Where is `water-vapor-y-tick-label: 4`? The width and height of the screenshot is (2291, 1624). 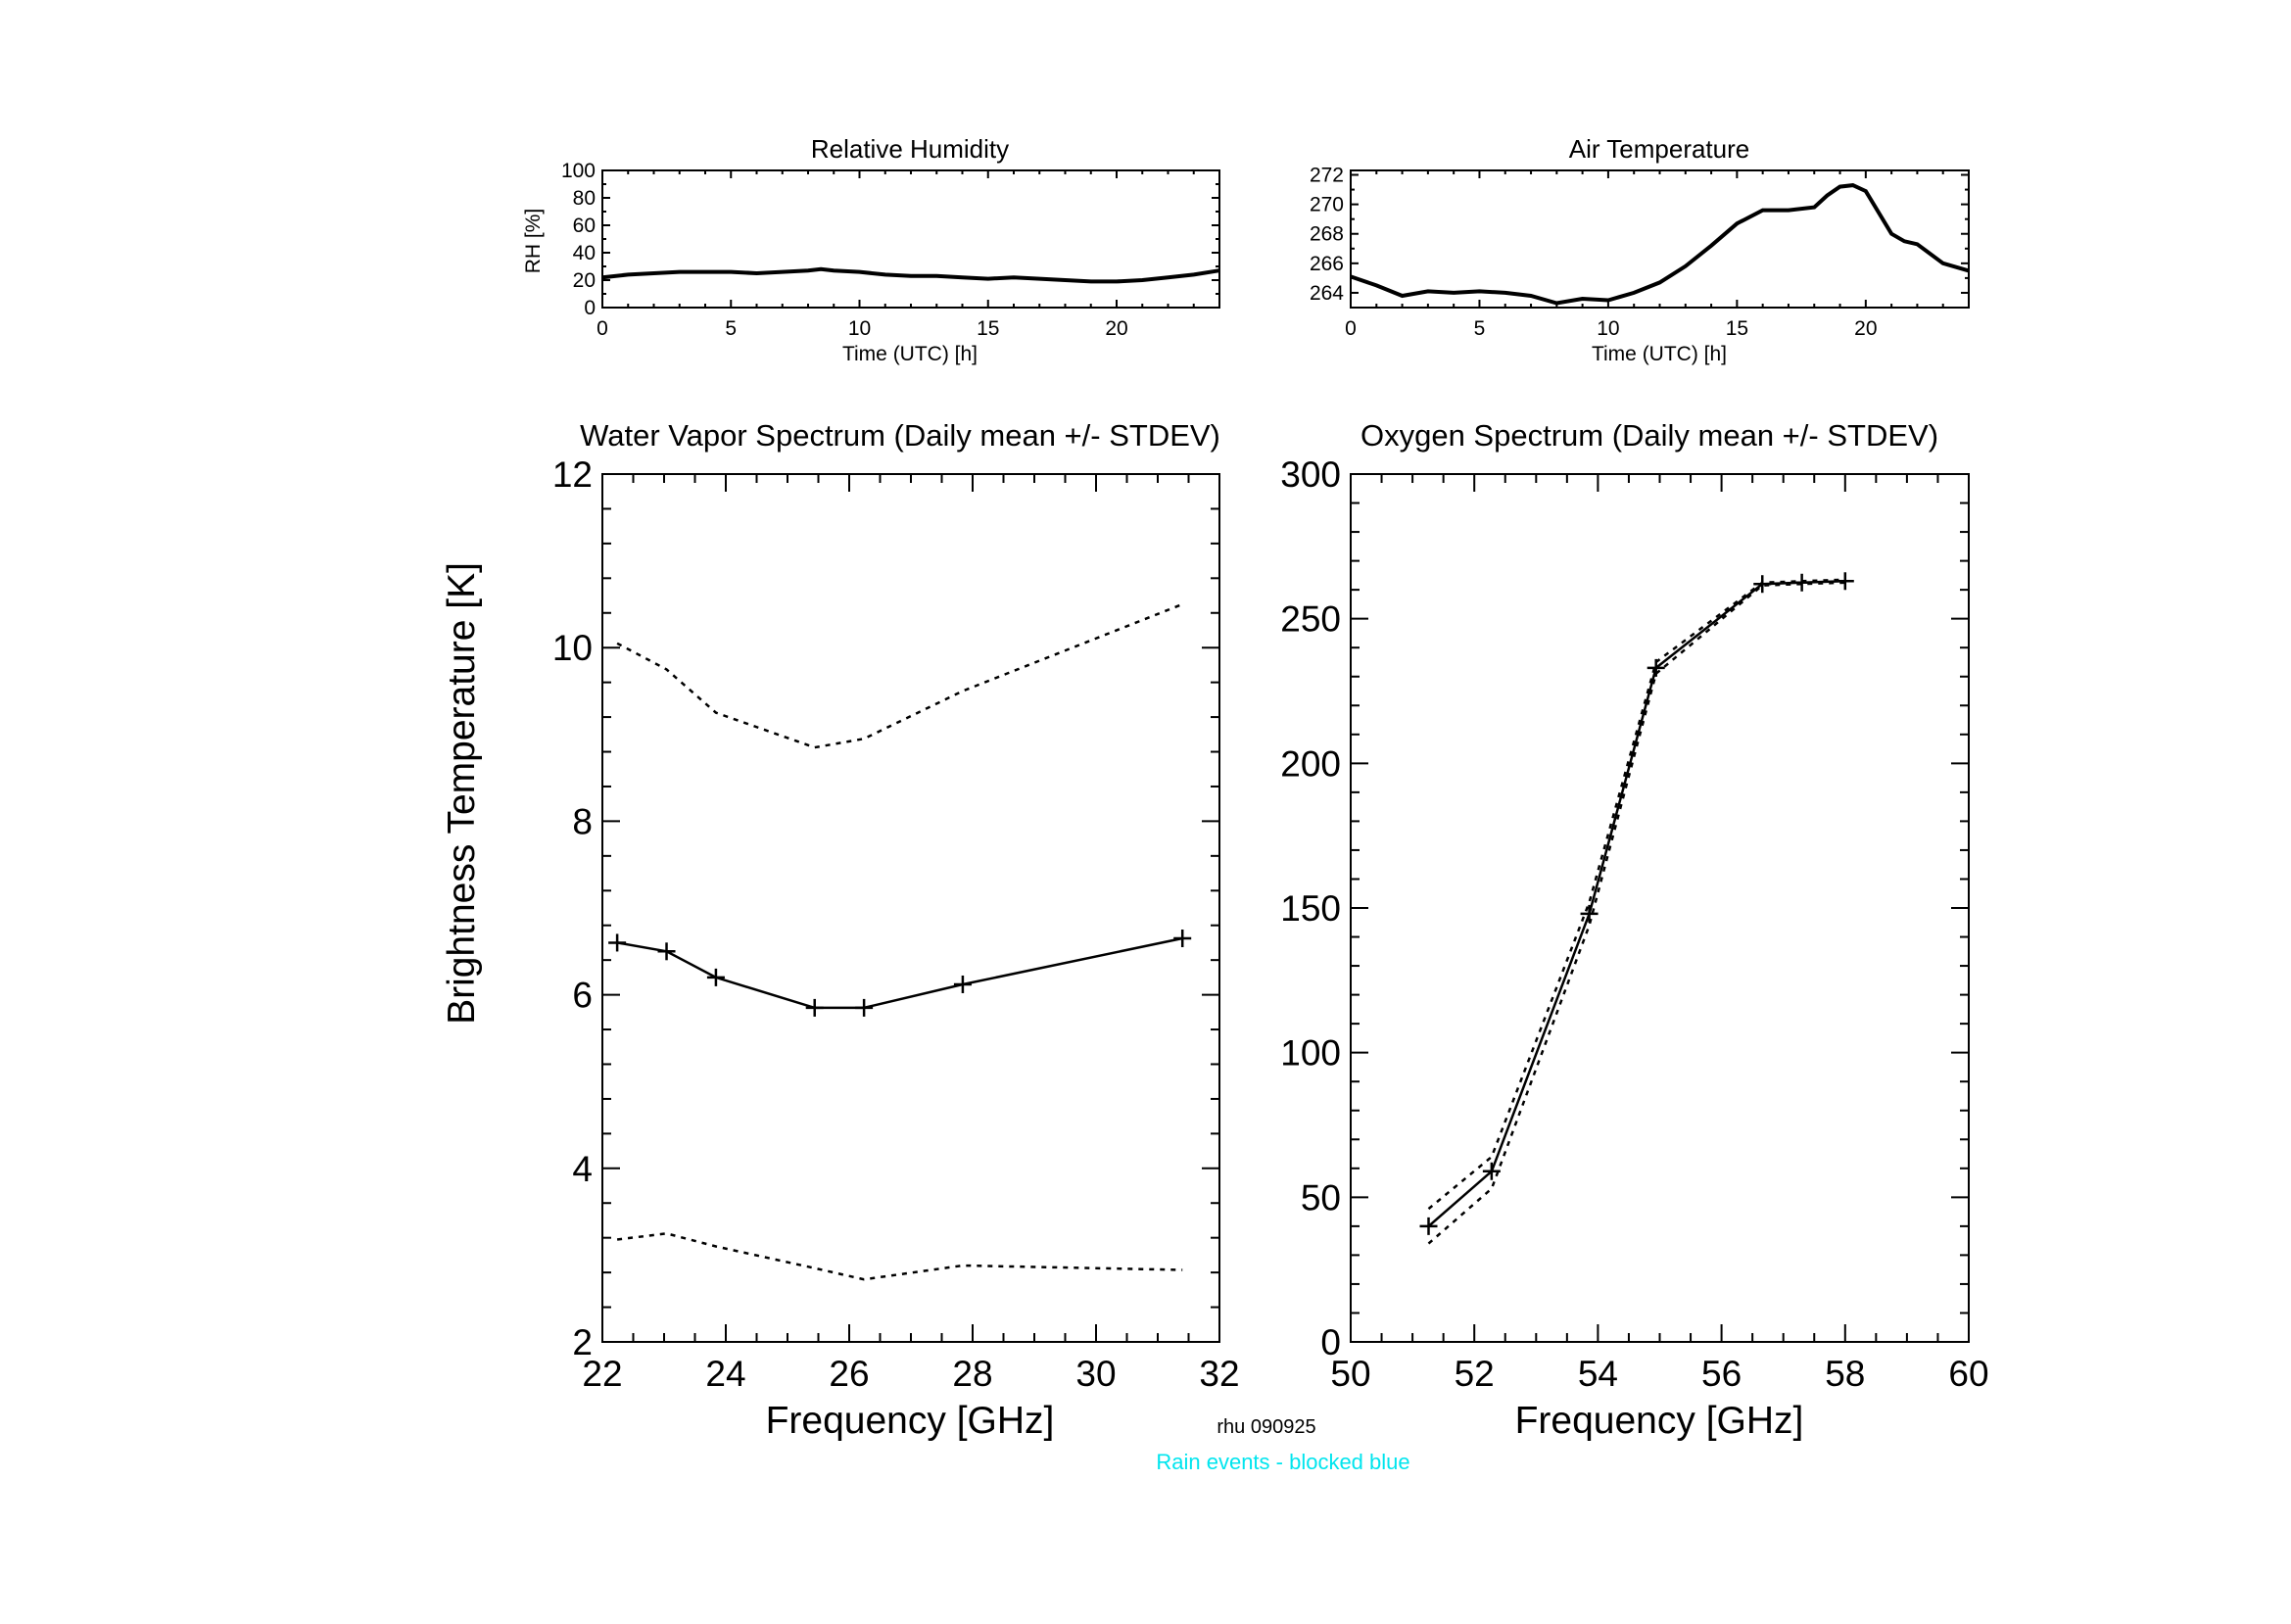 water-vapor-y-tick-label: 4 is located at coordinates (582, 1169).